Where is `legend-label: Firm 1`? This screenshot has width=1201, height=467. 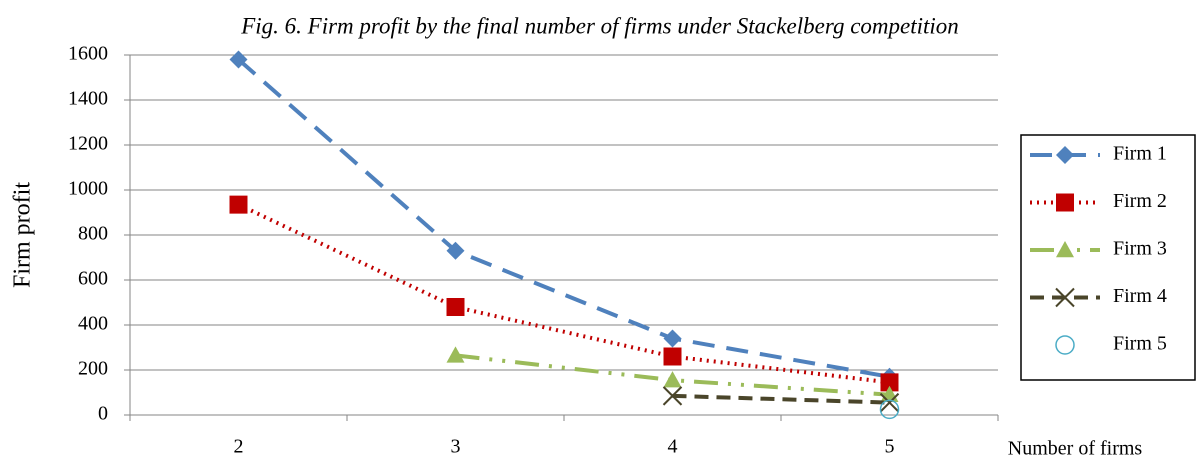
legend-label: Firm 1 is located at coordinates (1140, 154).